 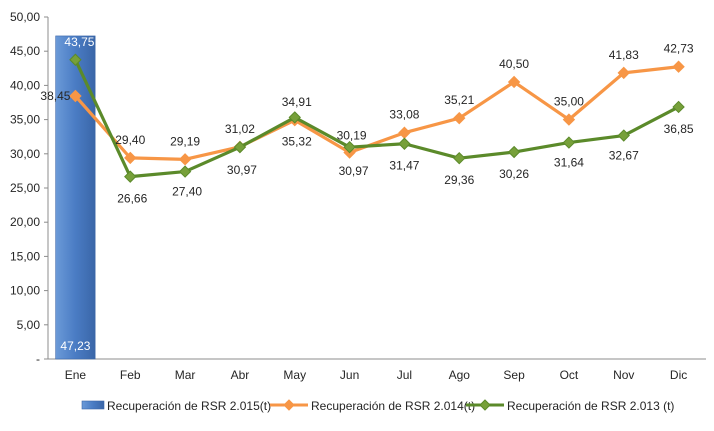 What do you see at coordinates (132, 199) in the screenshot?
I see `line-2013-data-label: 26,66` at bounding box center [132, 199].